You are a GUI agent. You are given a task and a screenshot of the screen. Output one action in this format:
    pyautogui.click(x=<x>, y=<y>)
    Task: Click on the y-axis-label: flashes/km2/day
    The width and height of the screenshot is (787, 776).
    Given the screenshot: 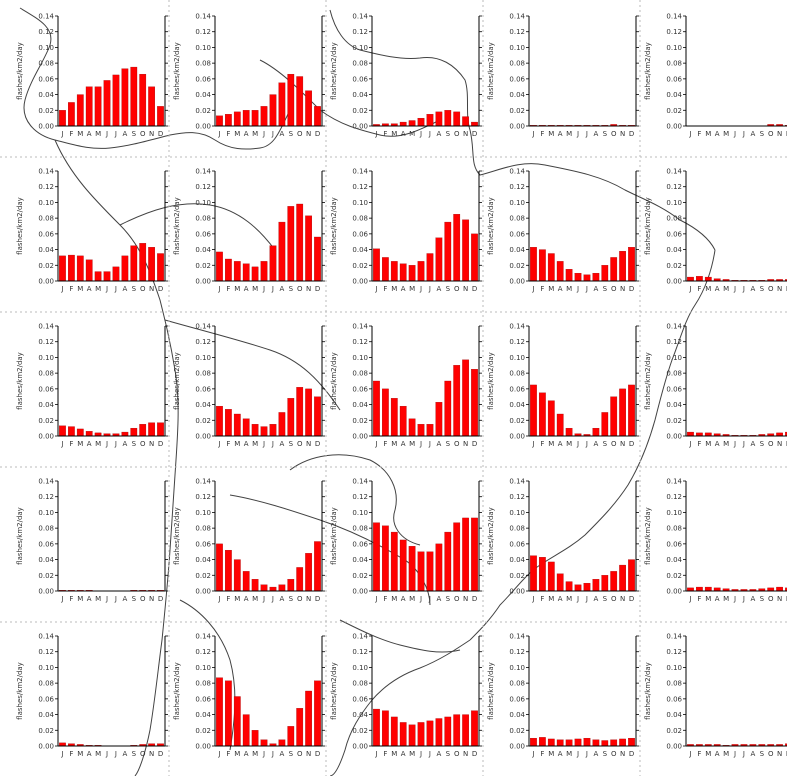 What is the action you would take?
    pyautogui.click(x=20, y=381)
    